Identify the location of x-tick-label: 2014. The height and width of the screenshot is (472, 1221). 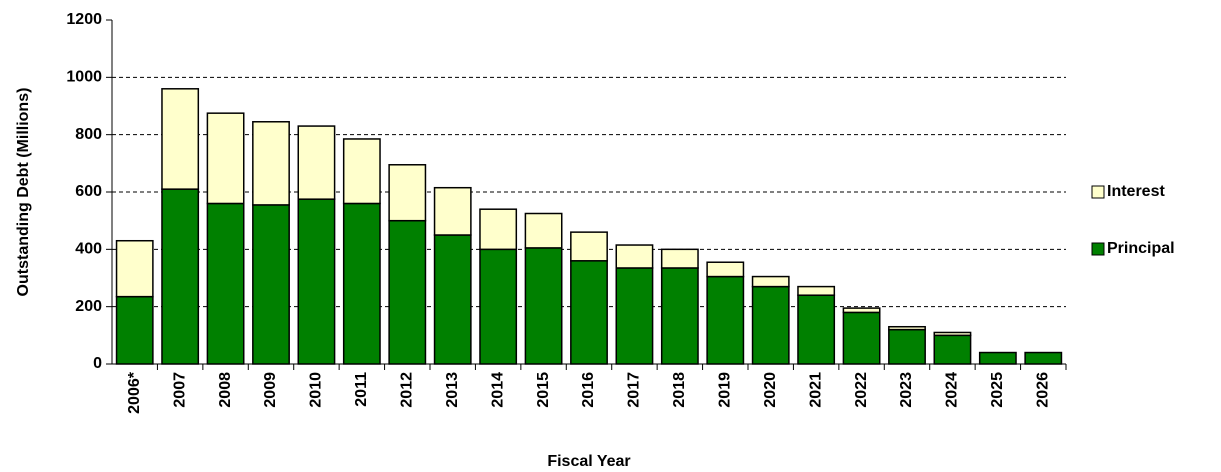
(497, 390).